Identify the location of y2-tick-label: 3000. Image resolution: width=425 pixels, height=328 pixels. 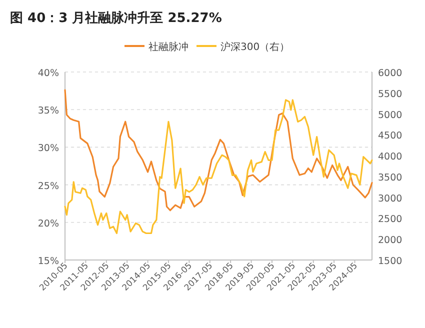
(390, 198).